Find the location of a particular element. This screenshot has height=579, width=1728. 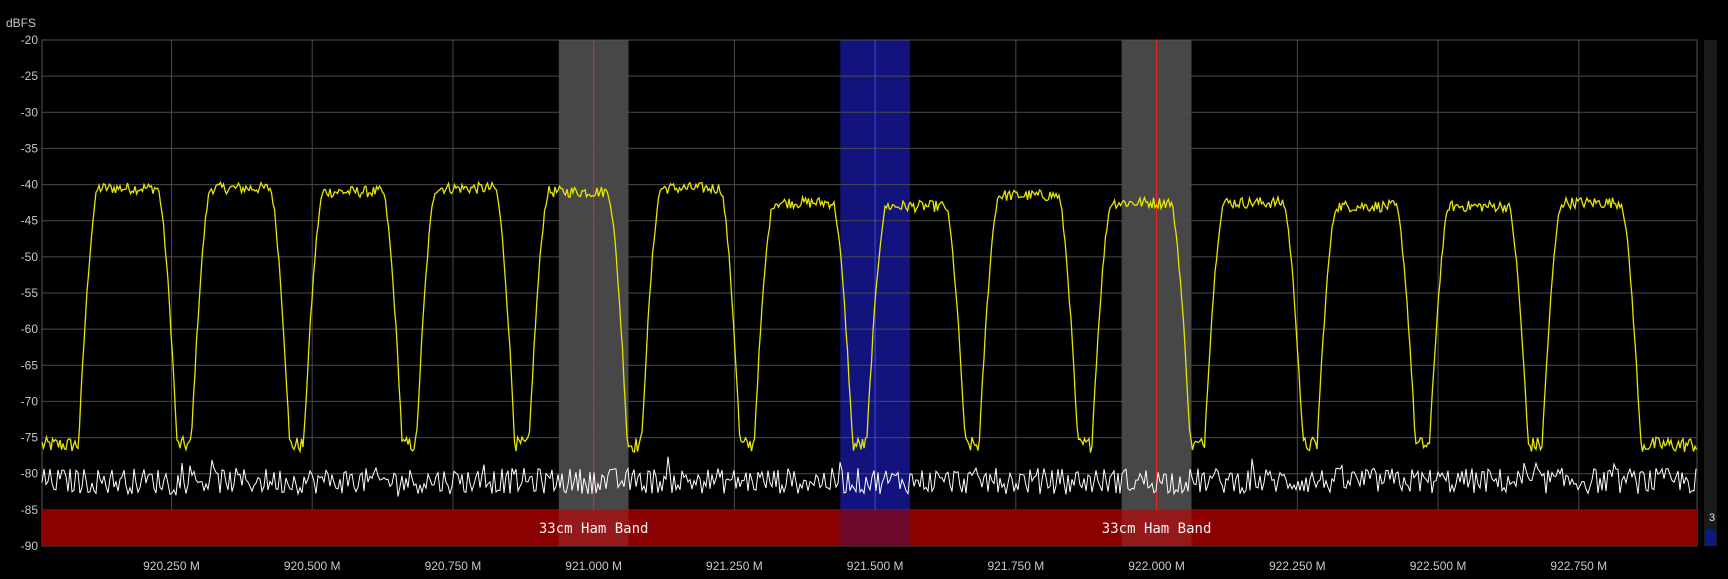

y-tick-label: -75 is located at coordinates (30, 438).